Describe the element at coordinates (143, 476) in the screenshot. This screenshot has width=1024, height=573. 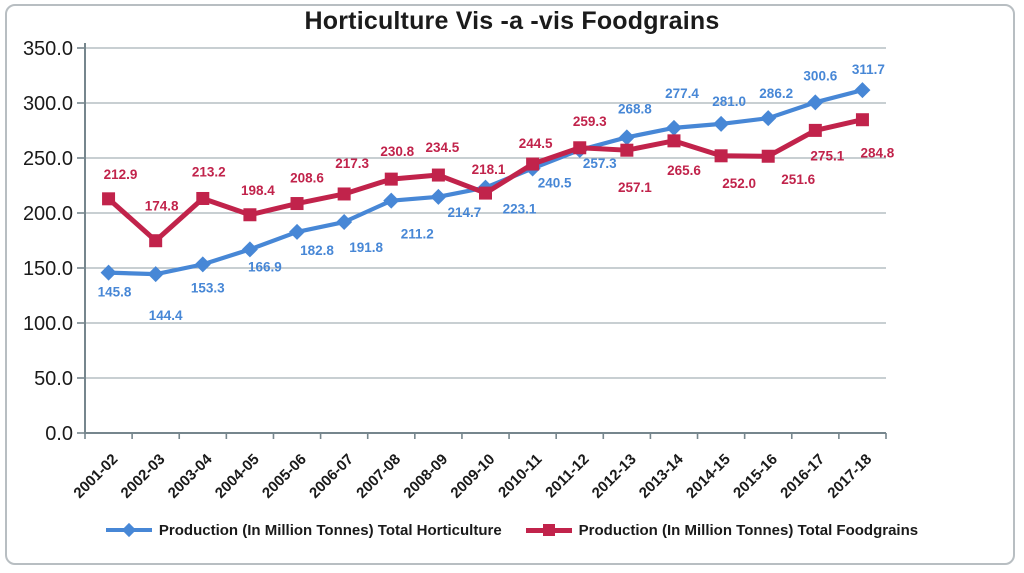
I see `x-tick-label: 2002-03` at that location.